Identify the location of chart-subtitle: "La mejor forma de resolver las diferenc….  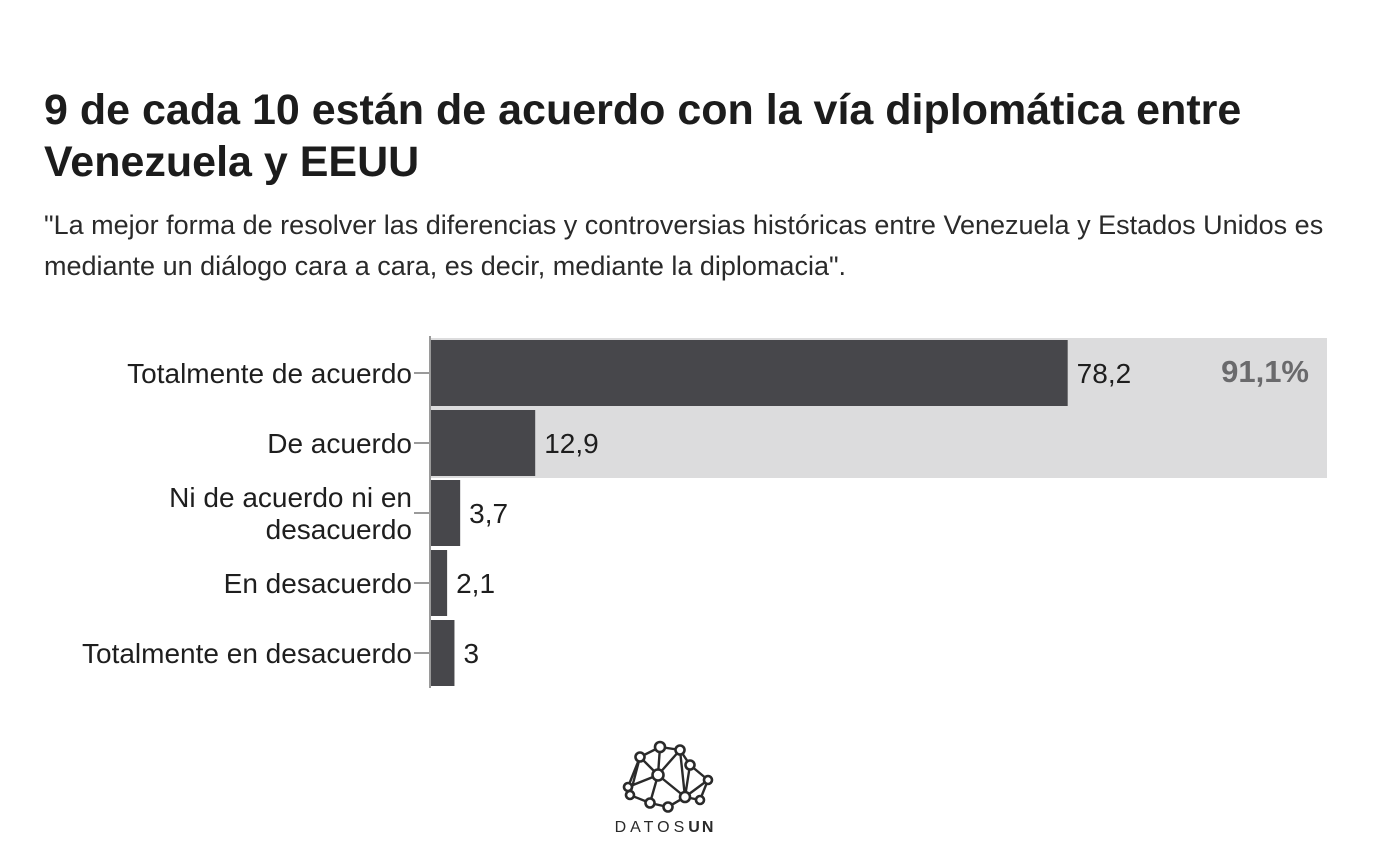
(684, 245).